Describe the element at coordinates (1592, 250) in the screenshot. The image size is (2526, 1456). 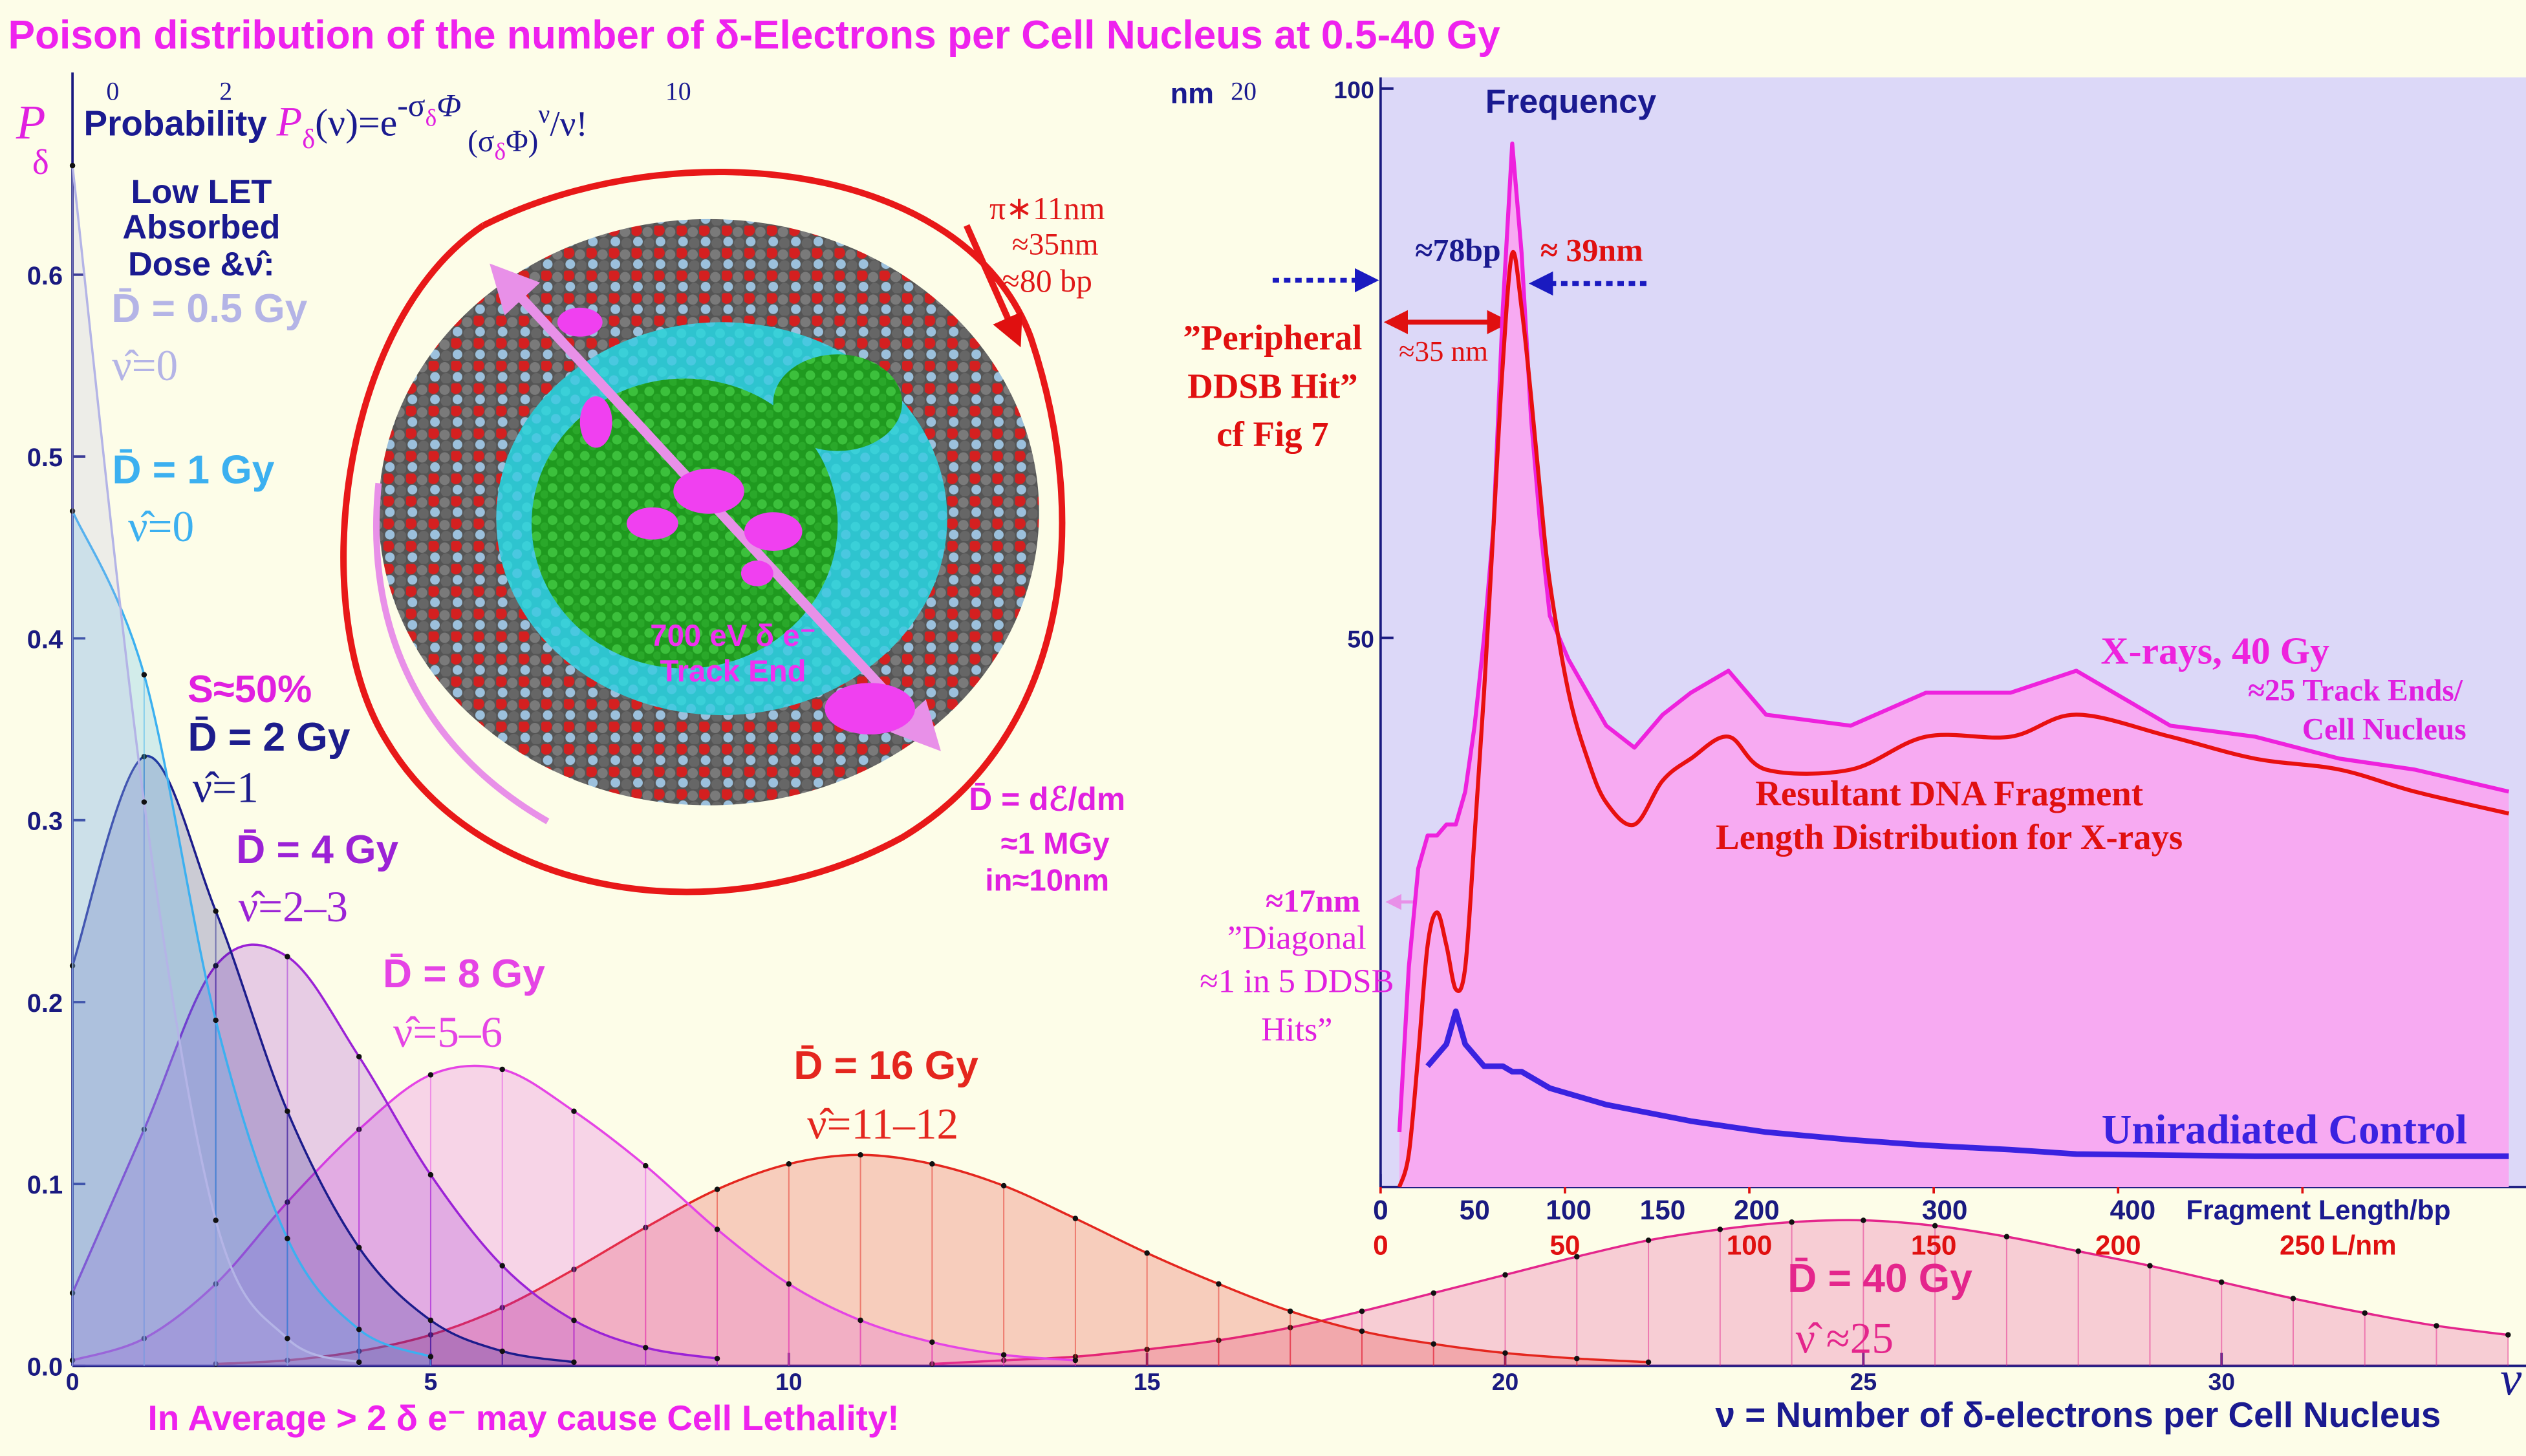
I see `annotation: ≈ 39nm` at that location.